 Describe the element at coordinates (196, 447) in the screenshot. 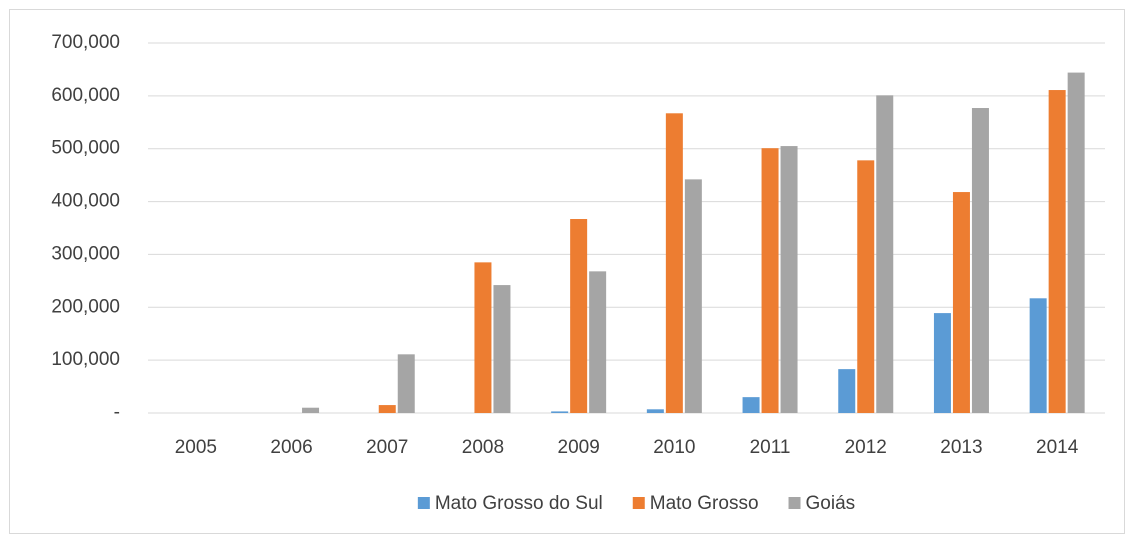

I see `x-tick-label: 2005` at that location.